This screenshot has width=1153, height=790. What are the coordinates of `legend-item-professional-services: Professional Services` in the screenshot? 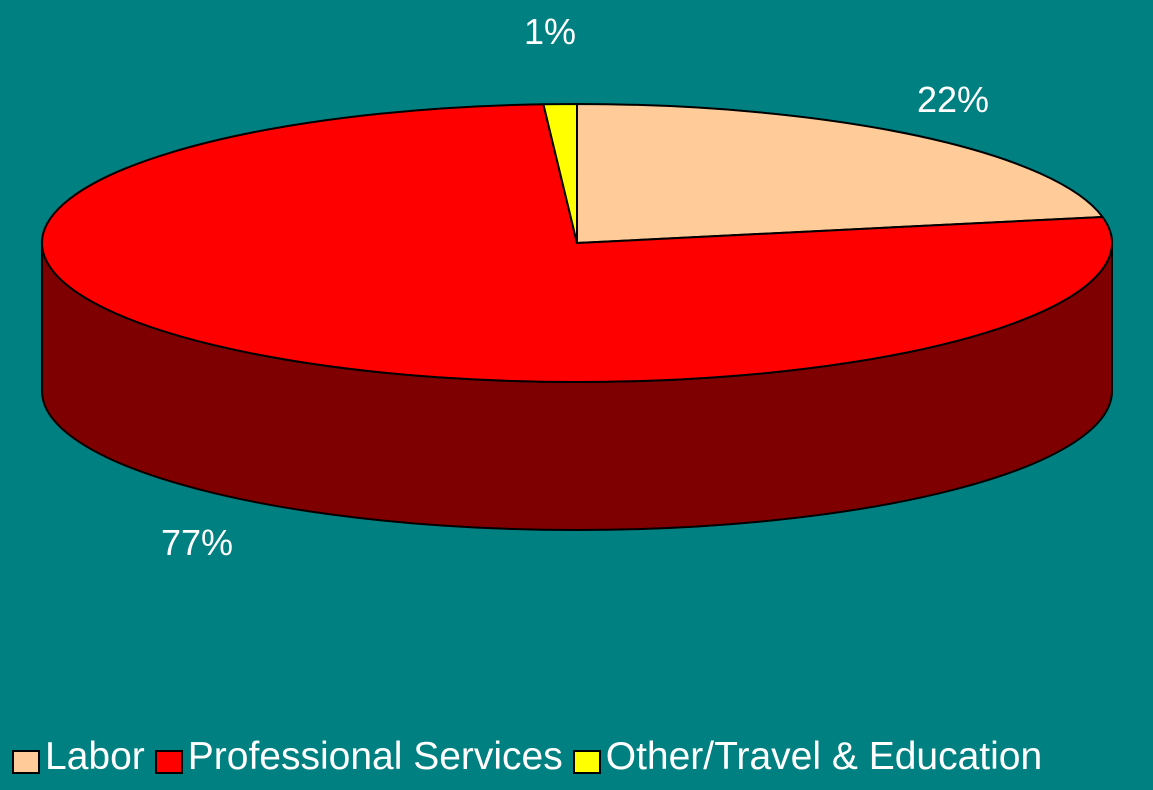 It's located at (358, 757).